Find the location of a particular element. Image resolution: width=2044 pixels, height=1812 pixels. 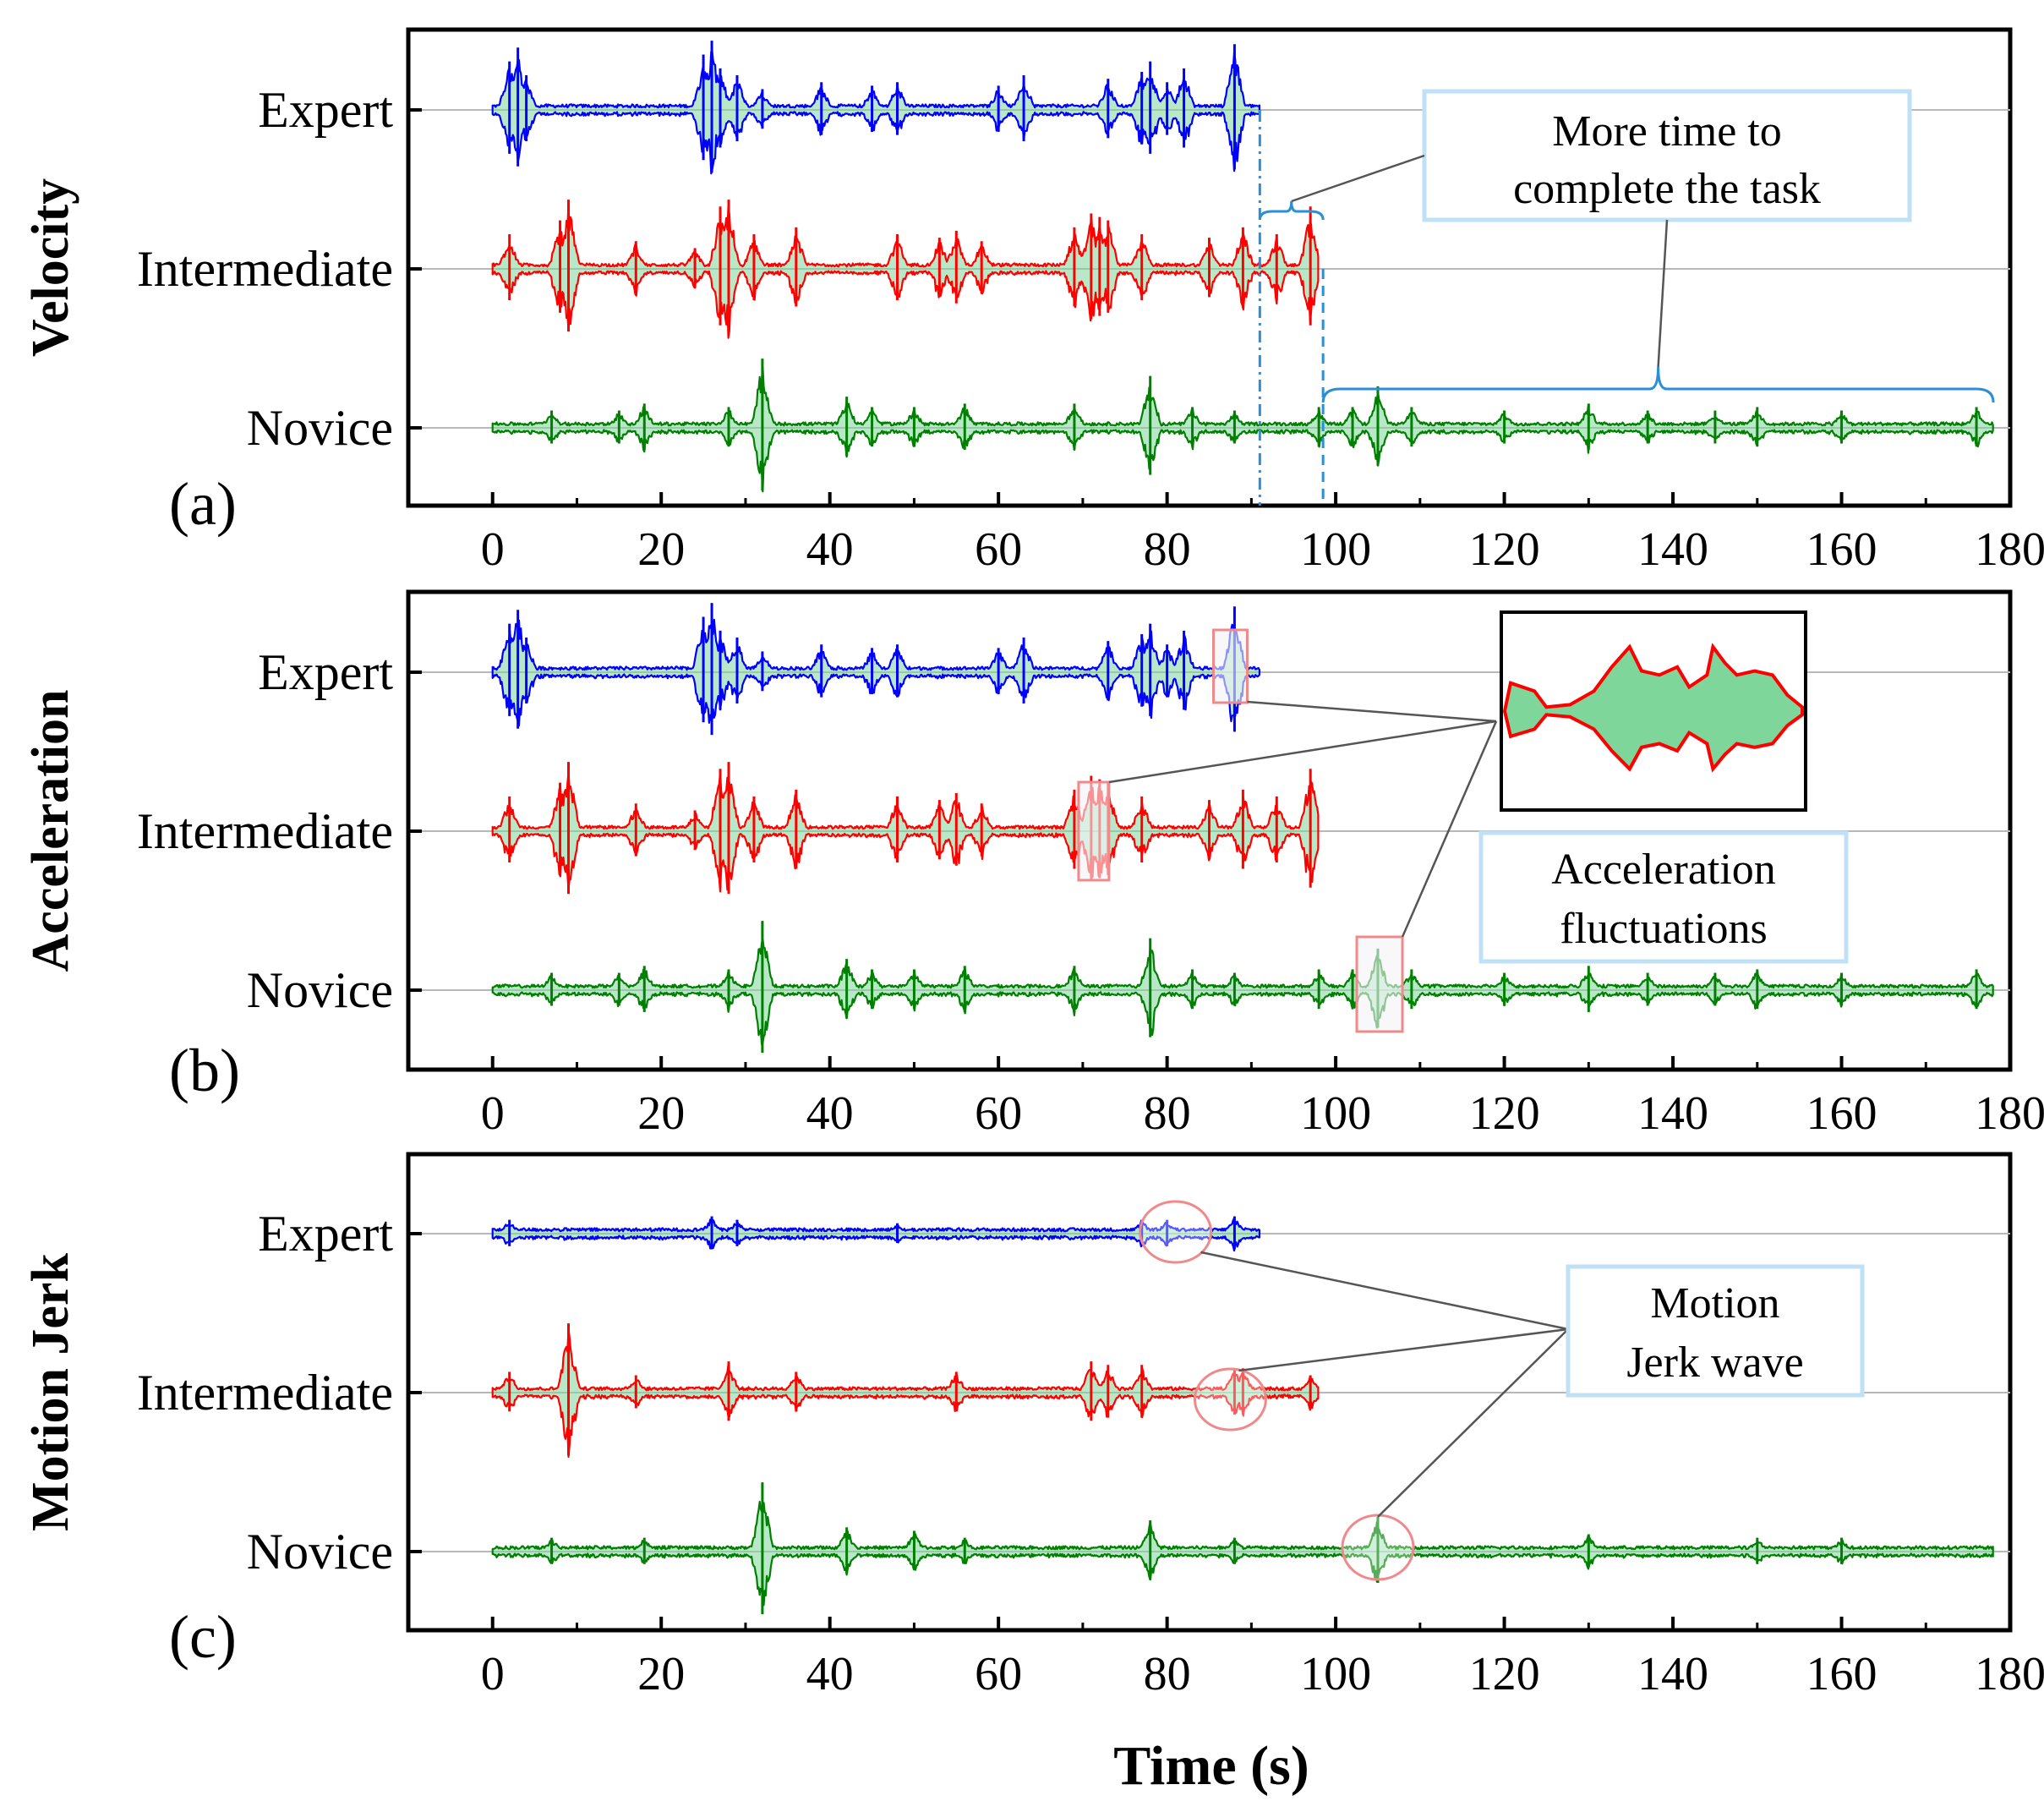

x-axis-label: Time (s) is located at coordinates (1211, 1766).